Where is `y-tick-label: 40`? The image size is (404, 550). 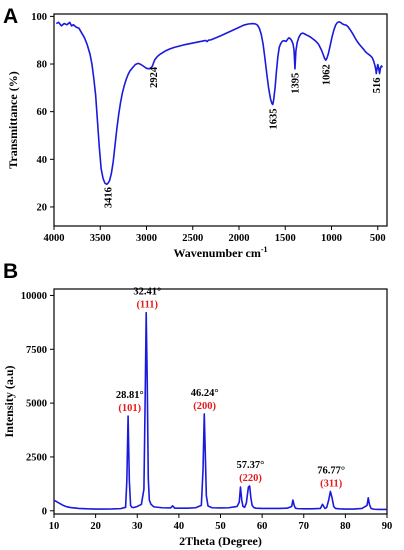 y-tick-label: 40 is located at coordinates (42, 160).